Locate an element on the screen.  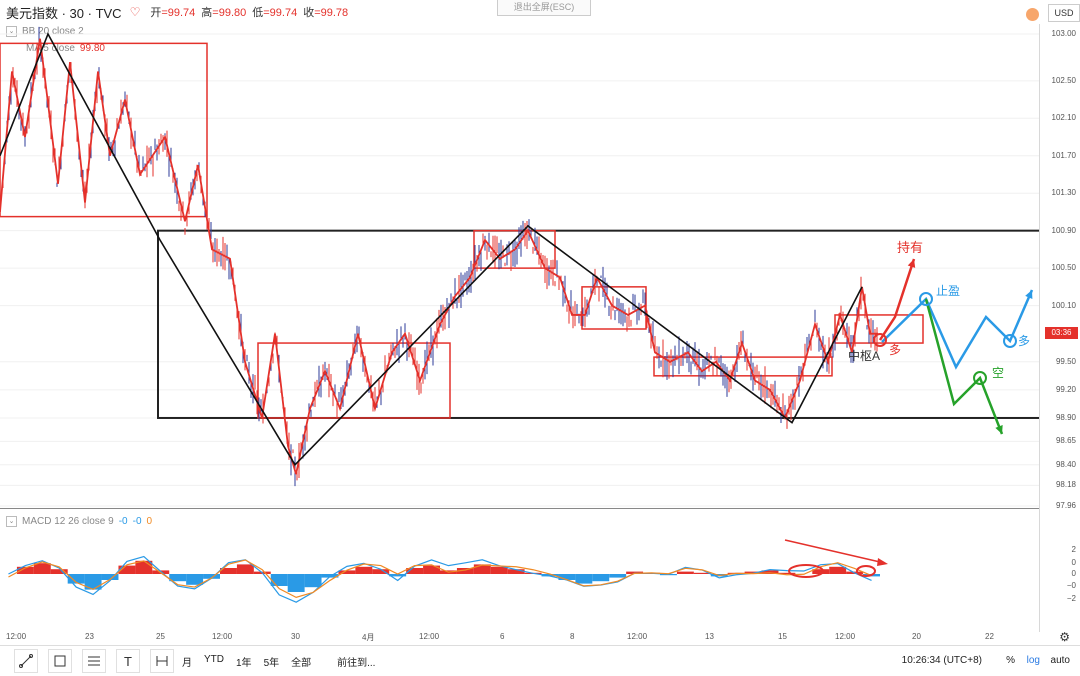
measure-tool-icon is located at coordinates (162, 661).